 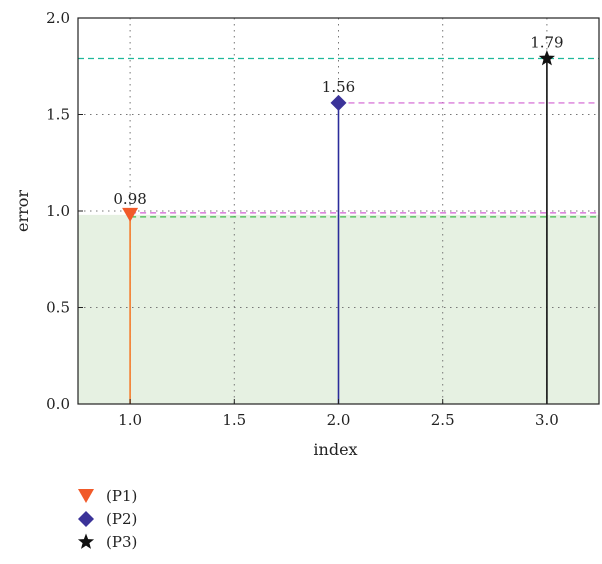 What do you see at coordinates (122, 541) in the screenshot?
I see `legend-label-3: (P3)` at bounding box center [122, 541].